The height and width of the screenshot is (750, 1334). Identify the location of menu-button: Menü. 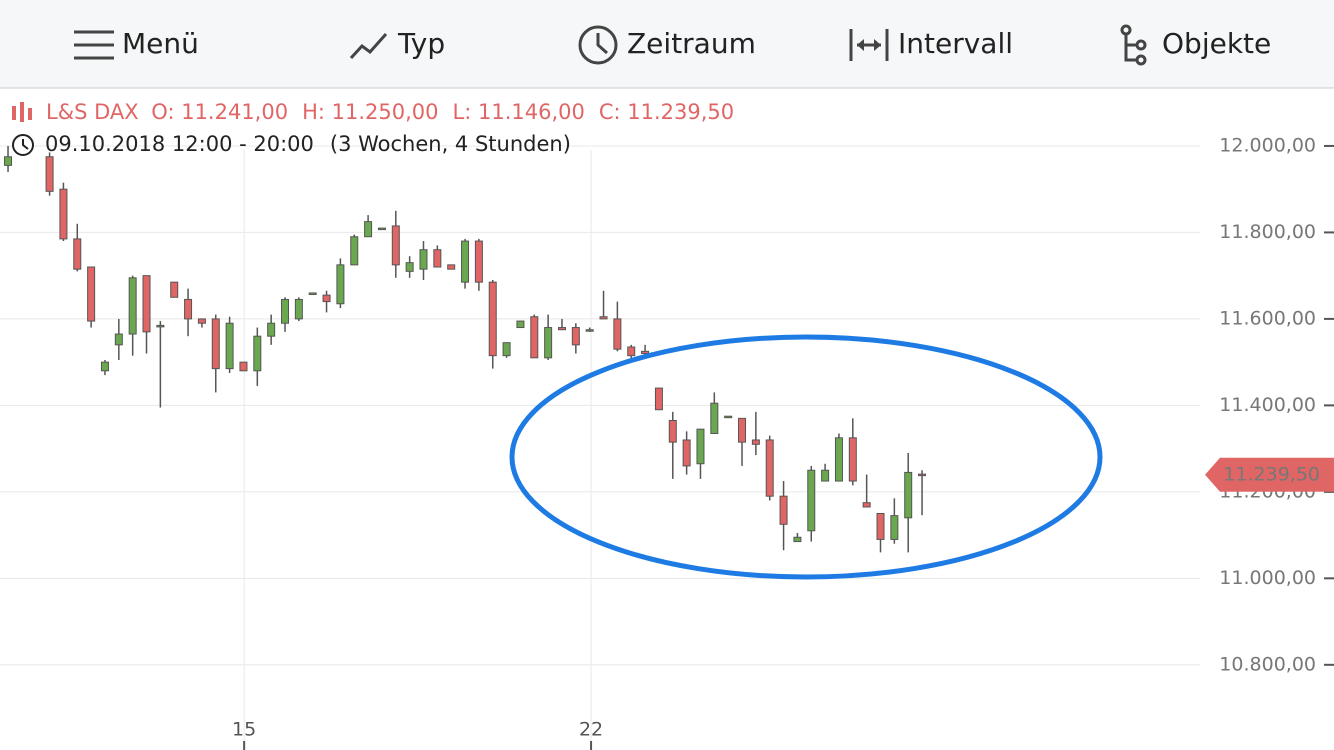
(136, 43).